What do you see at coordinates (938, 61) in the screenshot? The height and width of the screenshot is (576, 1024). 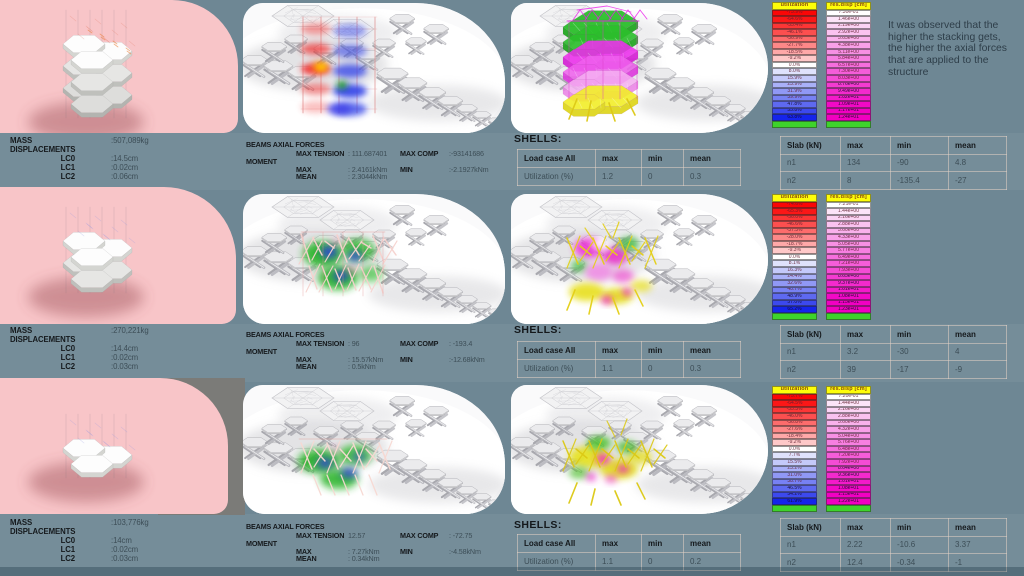 I see `observation-note-line: that are applied to the` at bounding box center [938, 61].